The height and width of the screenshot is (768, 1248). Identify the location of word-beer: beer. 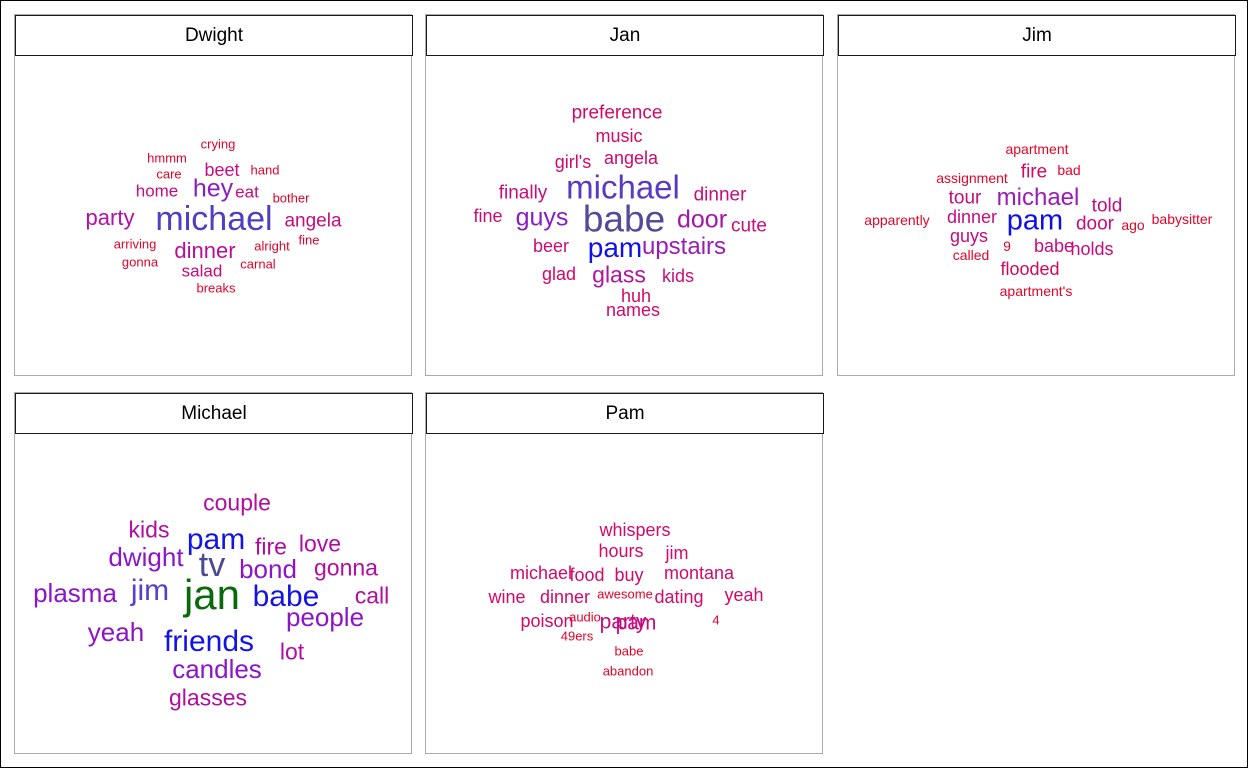
(551, 246).